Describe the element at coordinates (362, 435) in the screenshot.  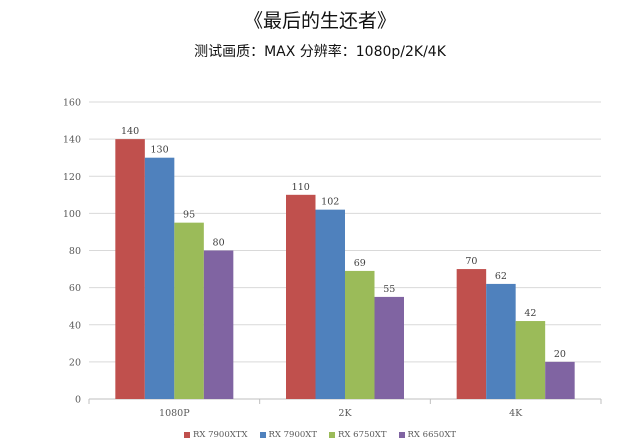
I see `legend-label: RX 6750XT` at that location.